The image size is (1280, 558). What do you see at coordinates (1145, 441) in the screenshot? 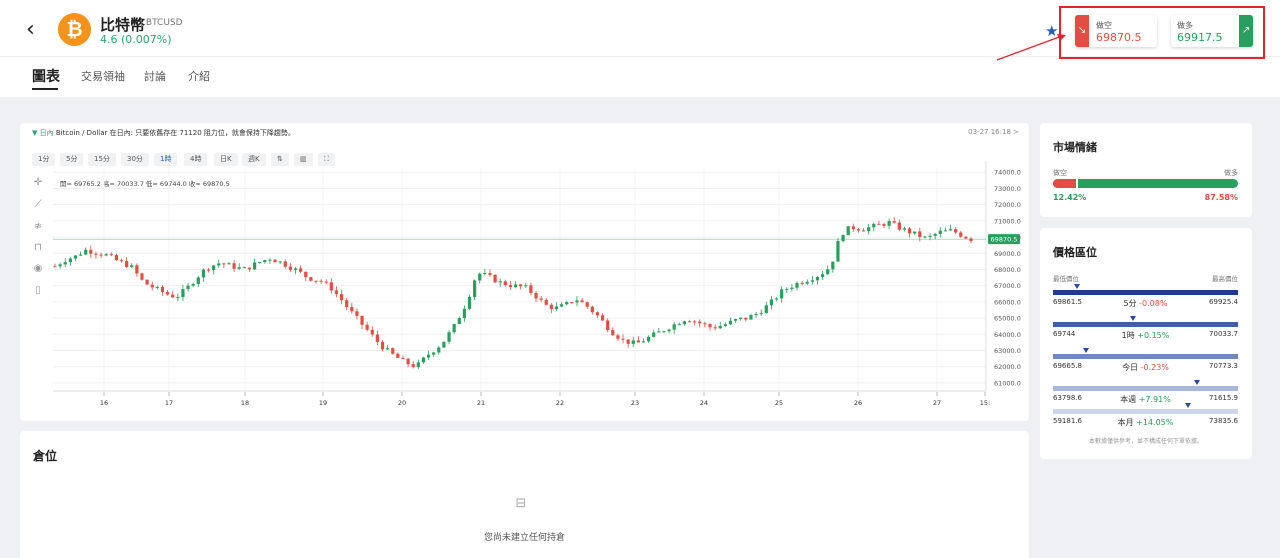
I see `price-range-note: 本數據僅供參考，並不構成任何下單依據。` at bounding box center [1145, 441].